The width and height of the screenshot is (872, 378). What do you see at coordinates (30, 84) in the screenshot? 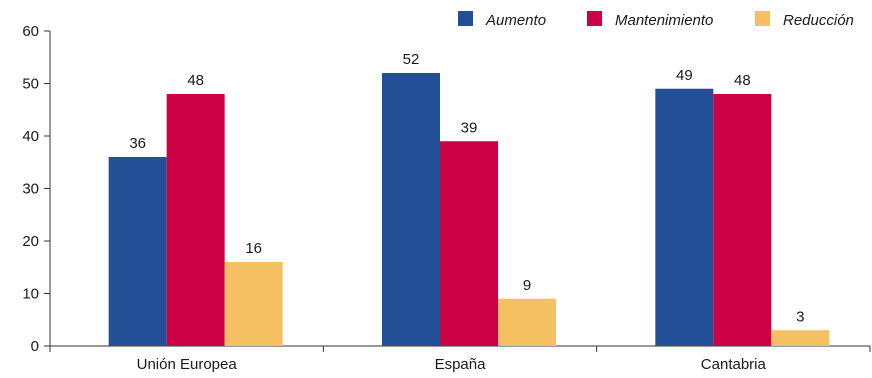
I see `y-tick-label: 50` at bounding box center [30, 84].